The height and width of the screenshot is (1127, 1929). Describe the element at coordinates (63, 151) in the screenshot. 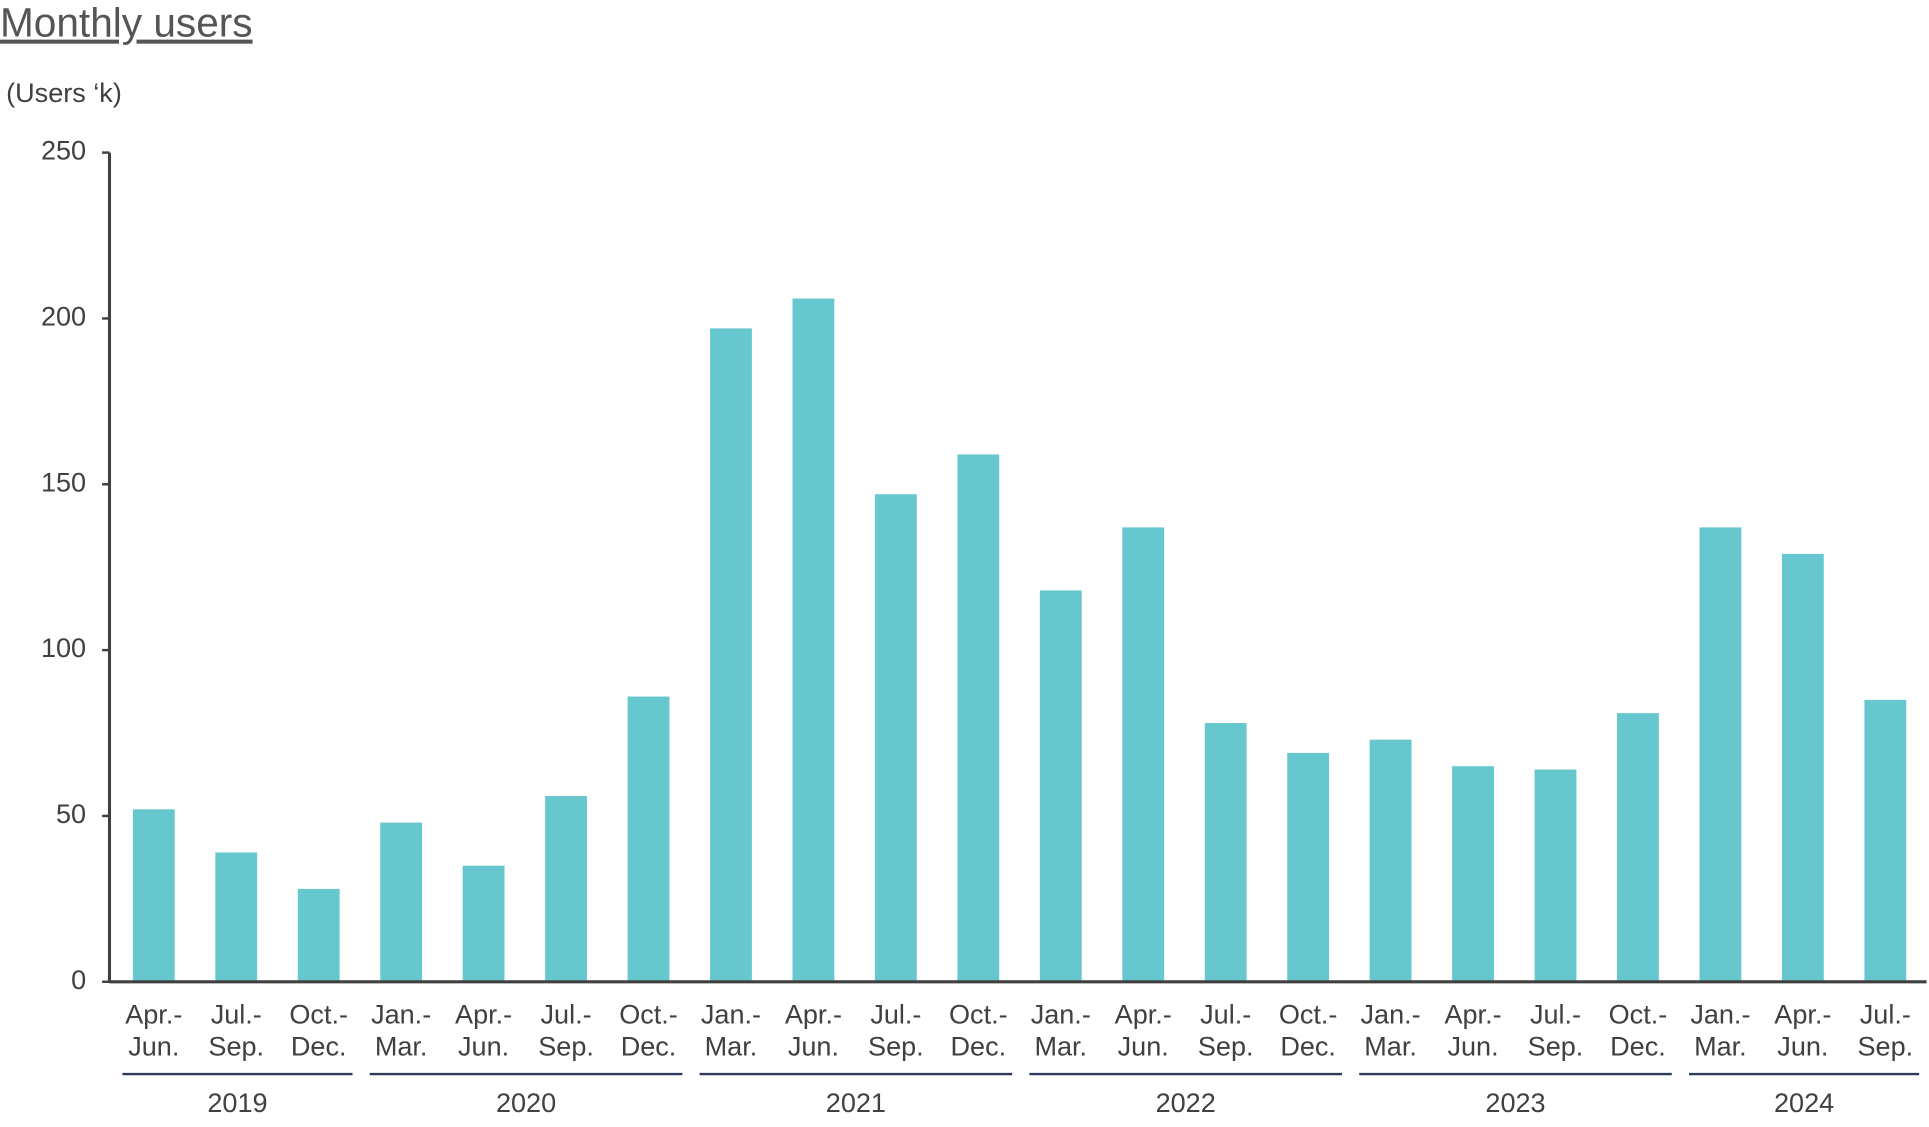

I see `y-tick-label: 250` at that location.